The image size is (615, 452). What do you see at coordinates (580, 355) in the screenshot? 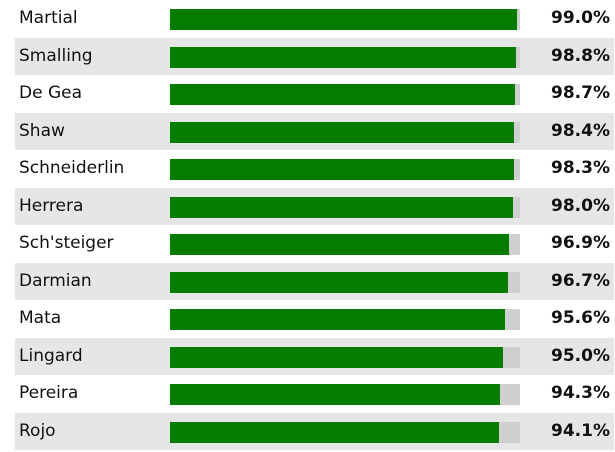
I see `value-label: 95.0%` at bounding box center [580, 355].